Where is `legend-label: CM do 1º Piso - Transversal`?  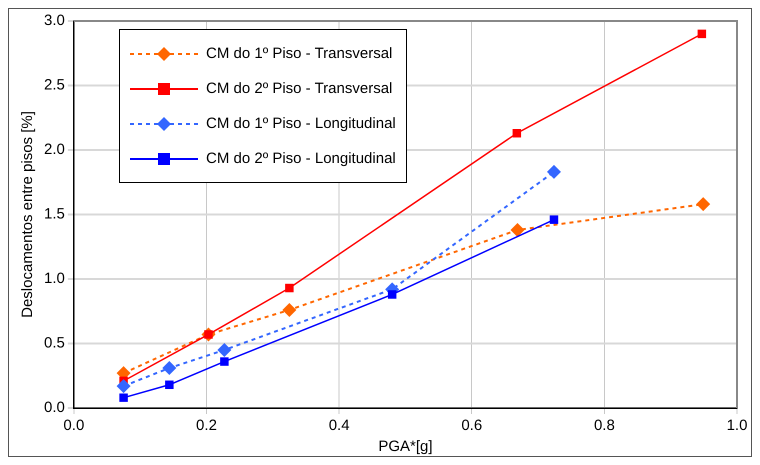 legend-label: CM do 1º Piso - Transversal is located at coordinates (299, 53).